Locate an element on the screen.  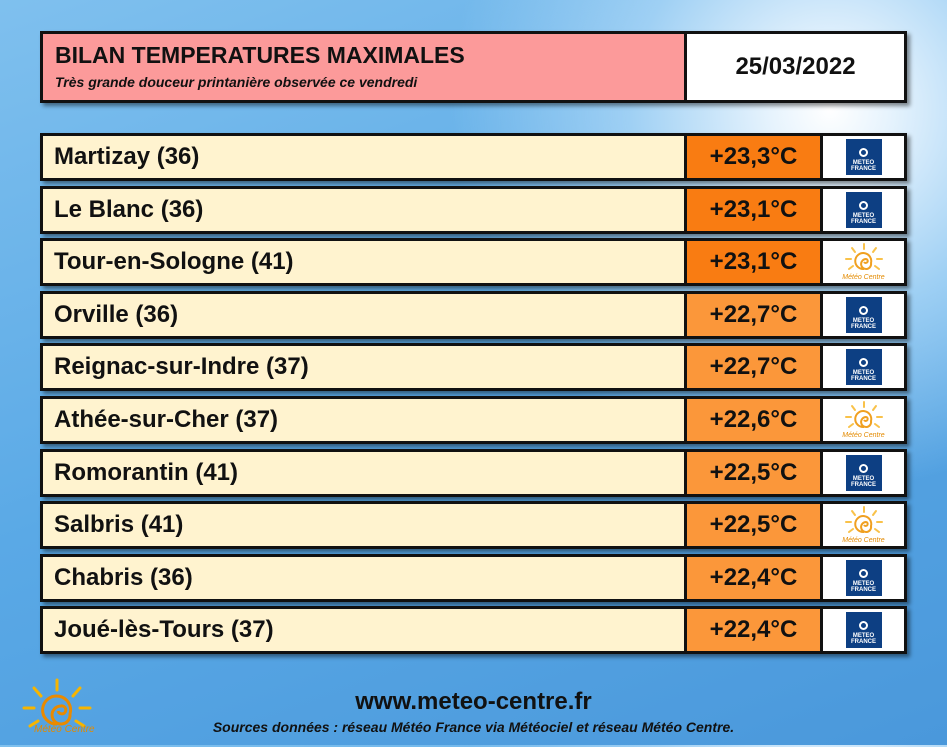
footer-url: www.meteo-centre.fr is located at coordinates (473, 701).